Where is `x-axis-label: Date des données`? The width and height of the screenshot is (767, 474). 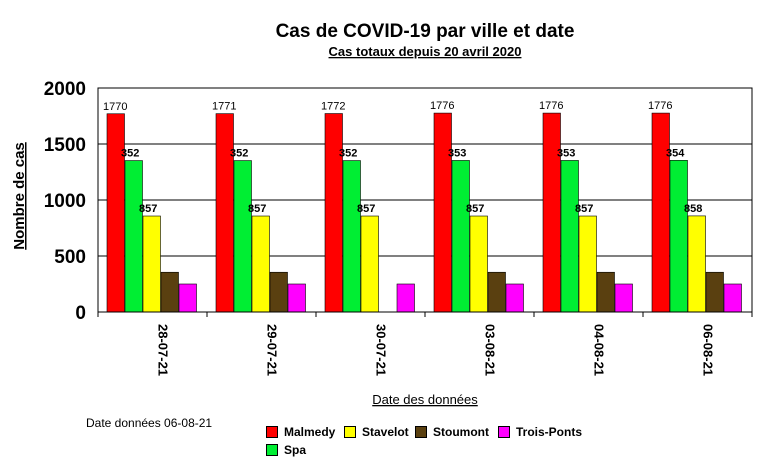 x-axis-label: Date des données is located at coordinates (425, 399).